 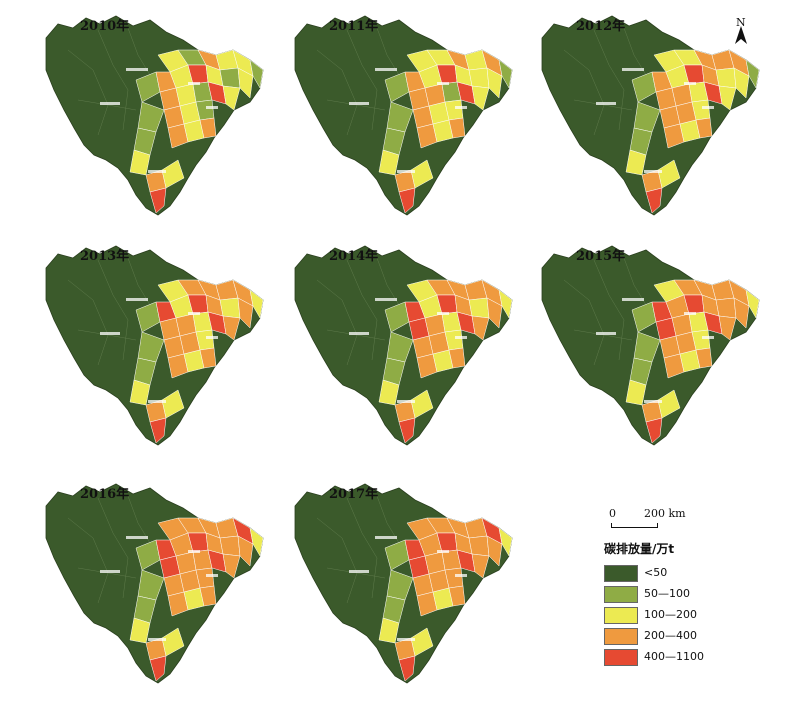 What do you see at coordinates (669, 575) in the screenshot?
I see `legend-item: <50` at bounding box center [669, 575].